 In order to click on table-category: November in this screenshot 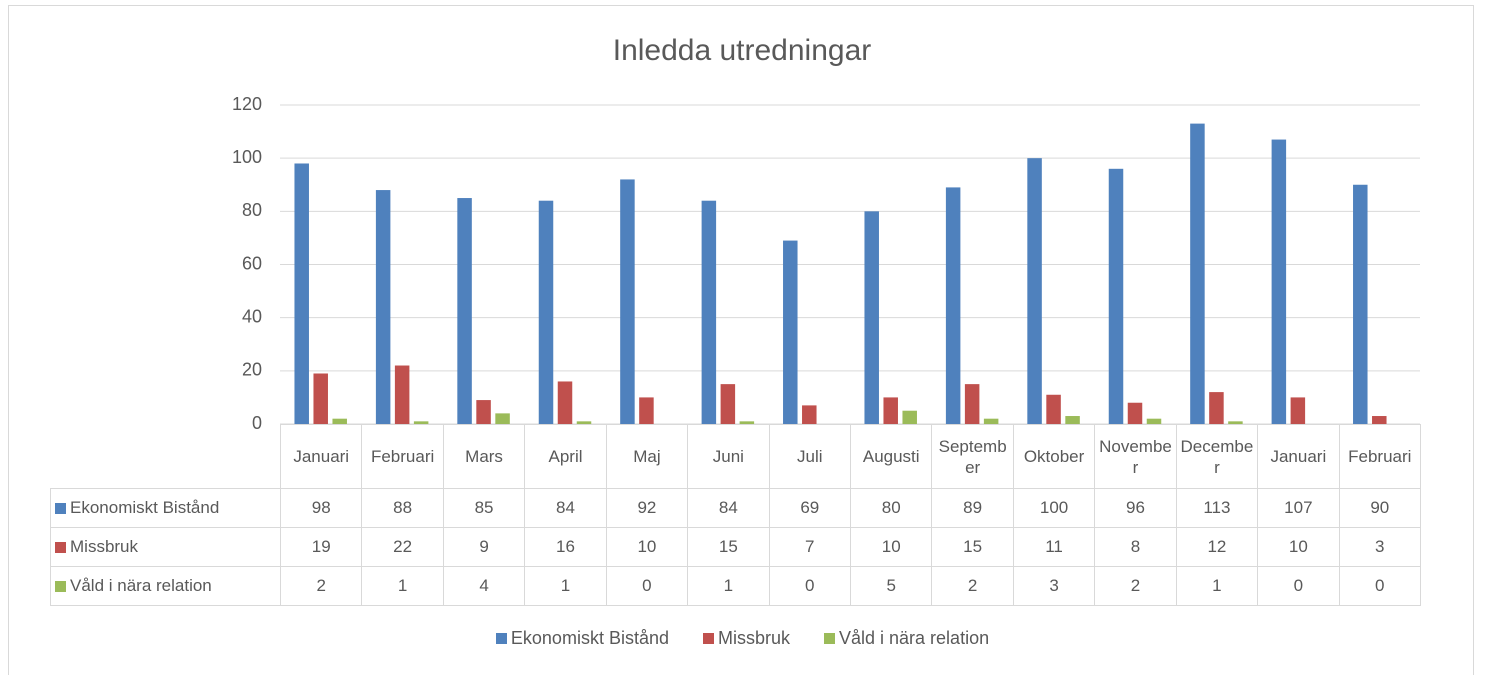, I will do `click(1135, 456)`.